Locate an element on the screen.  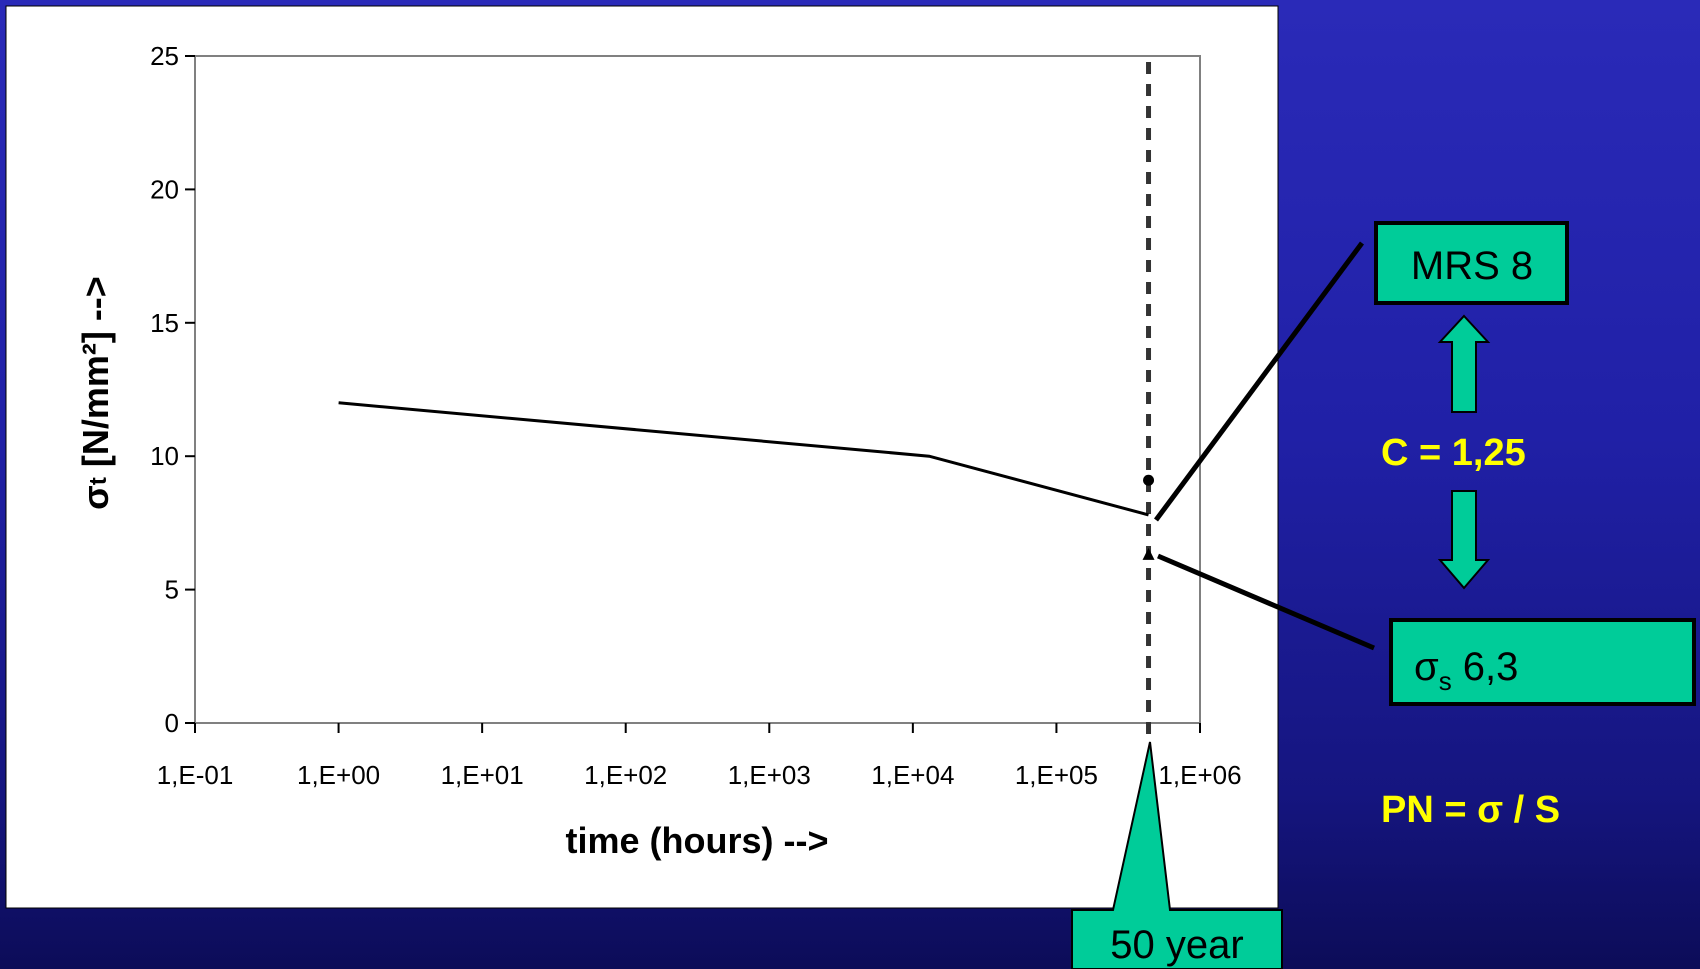
sigma-s-box-label: σs 6,3 is located at coordinates (1466, 670).